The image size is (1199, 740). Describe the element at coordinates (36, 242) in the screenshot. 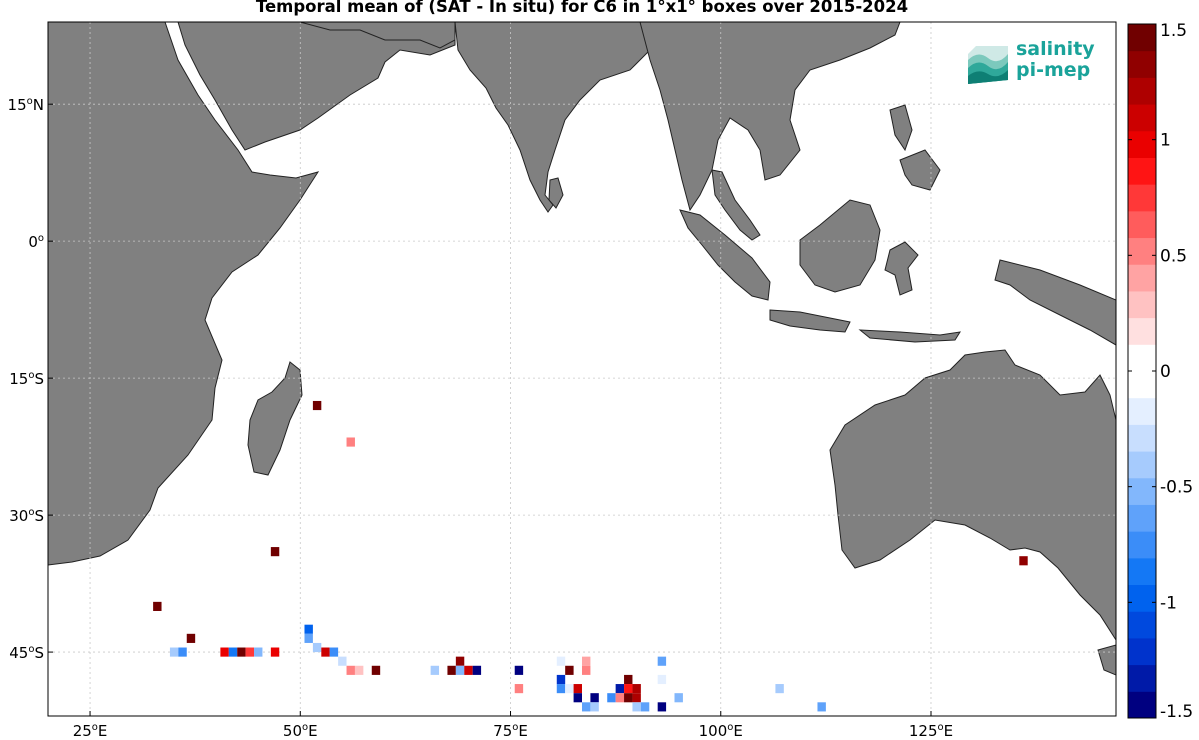

I see `lat-tick-label: 0o` at that location.